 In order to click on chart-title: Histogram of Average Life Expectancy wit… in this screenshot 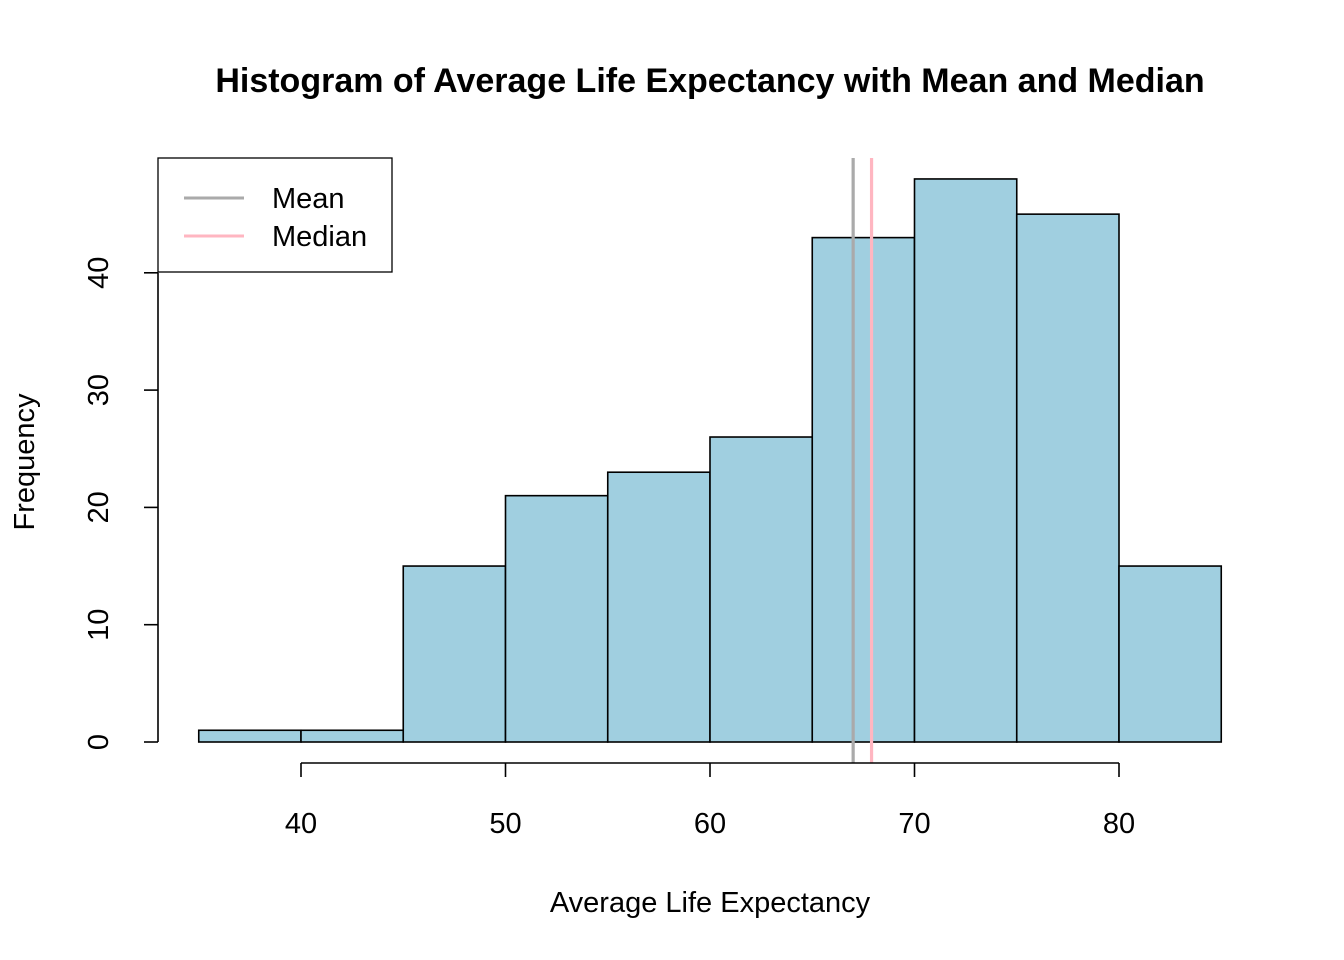, I will do `click(709, 81)`.